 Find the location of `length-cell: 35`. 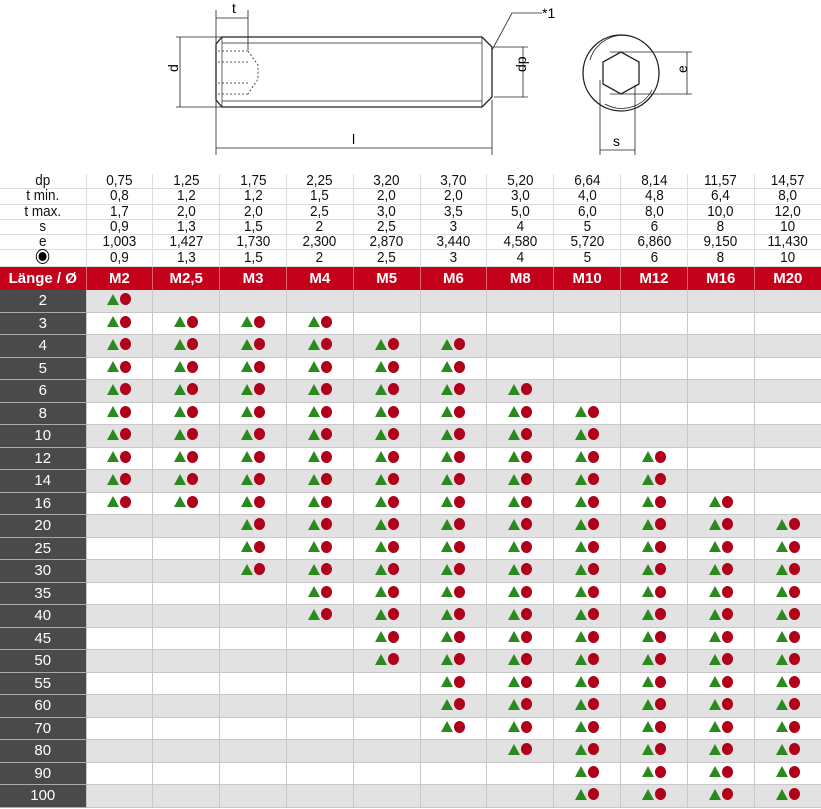

length-cell: 35 is located at coordinates (43, 593).